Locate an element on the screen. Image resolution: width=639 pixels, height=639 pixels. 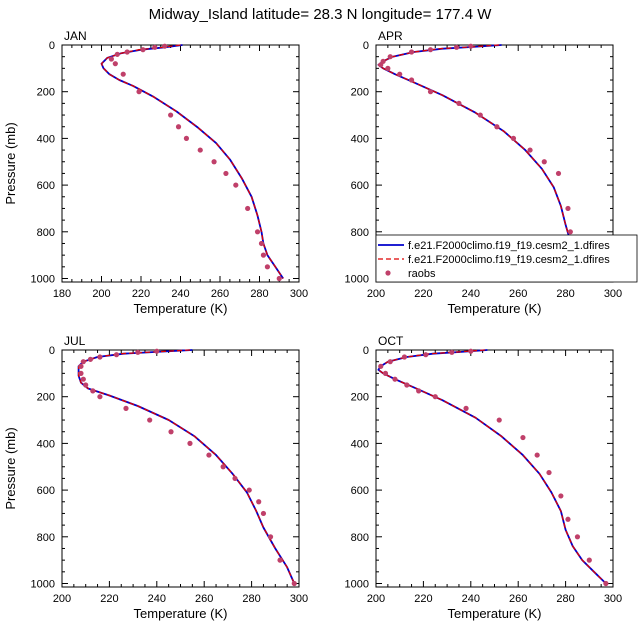
plot-frame is located at coordinates (180, 163).